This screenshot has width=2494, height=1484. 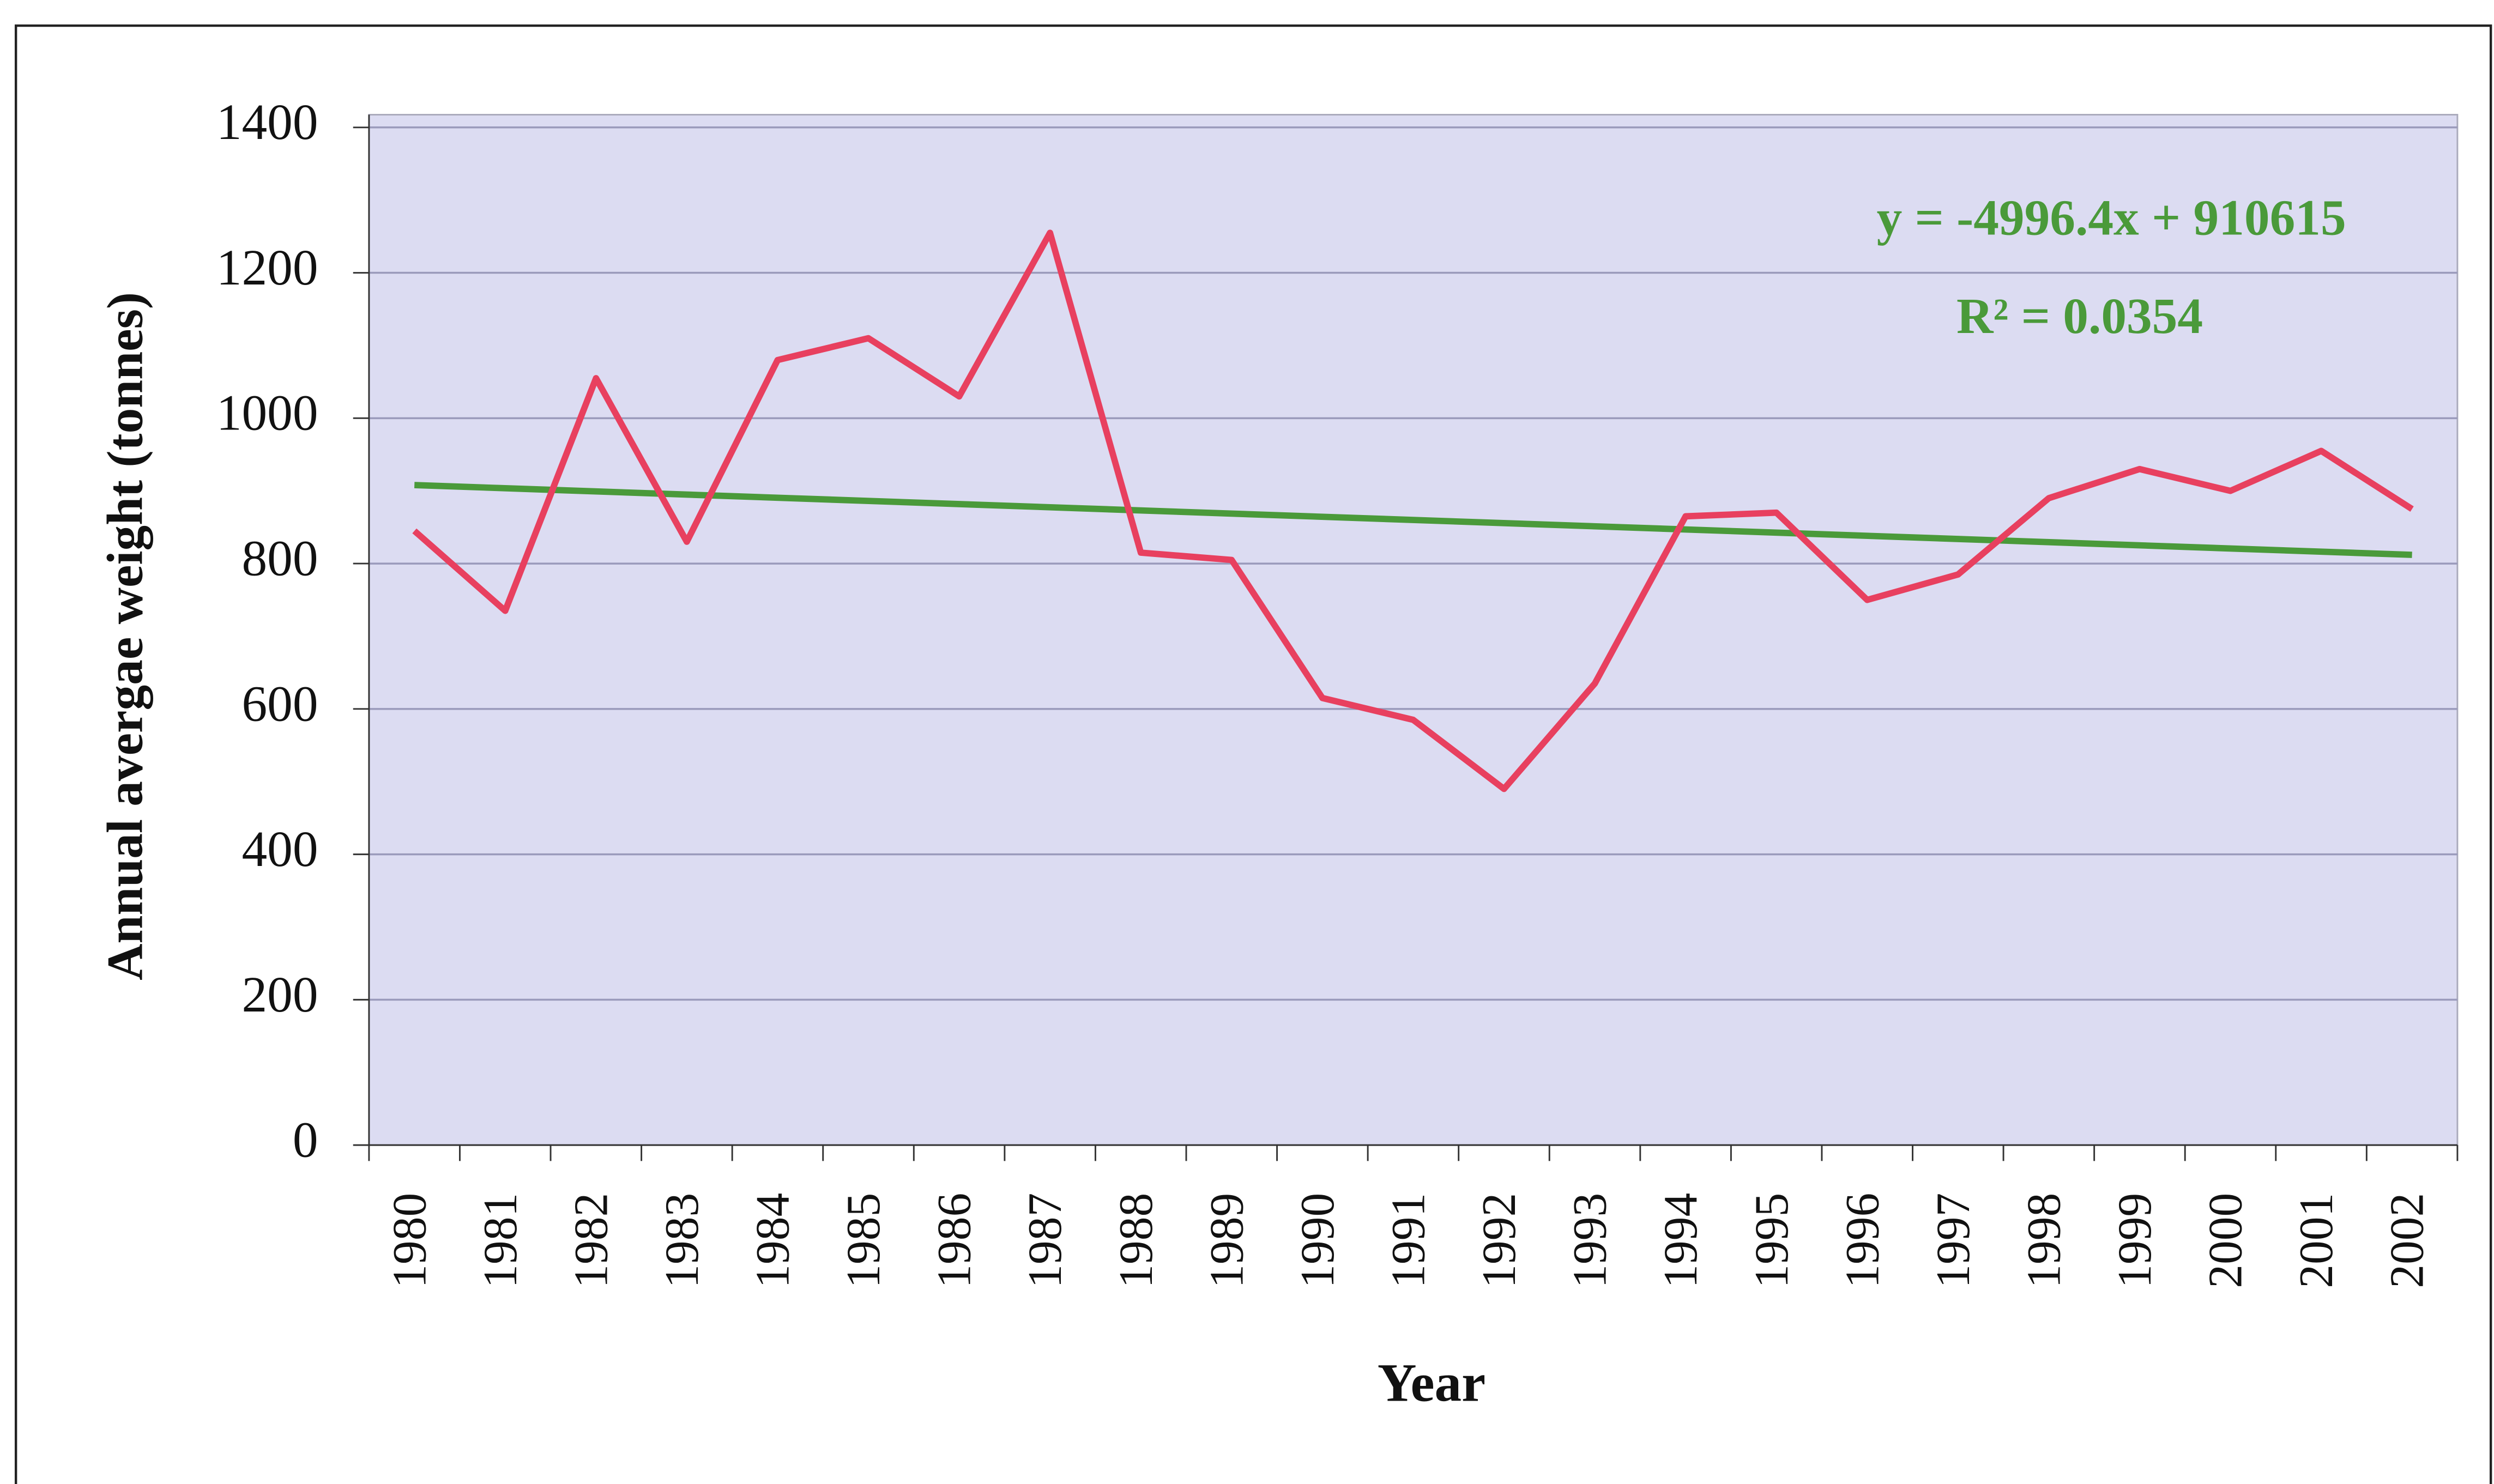 I want to click on y-tick-label: 200, so click(x=279, y=995).